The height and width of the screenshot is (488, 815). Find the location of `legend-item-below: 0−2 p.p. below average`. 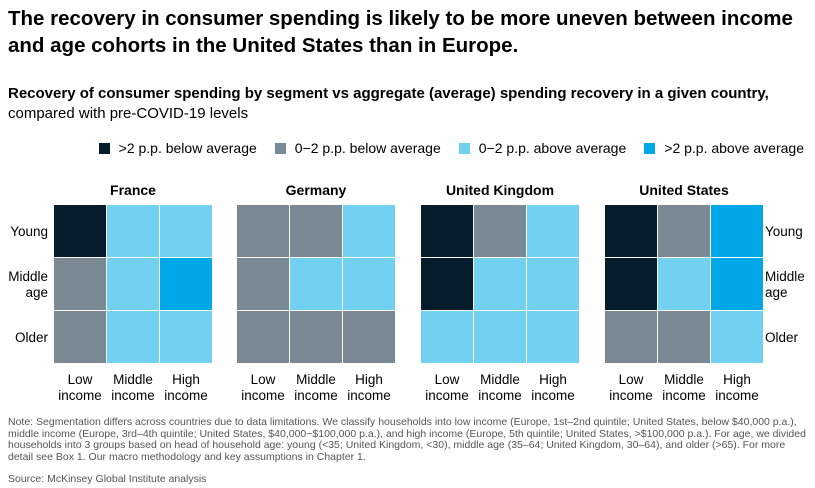

legend-item-below: 0−2 p.p. below average is located at coordinates (357, 148).